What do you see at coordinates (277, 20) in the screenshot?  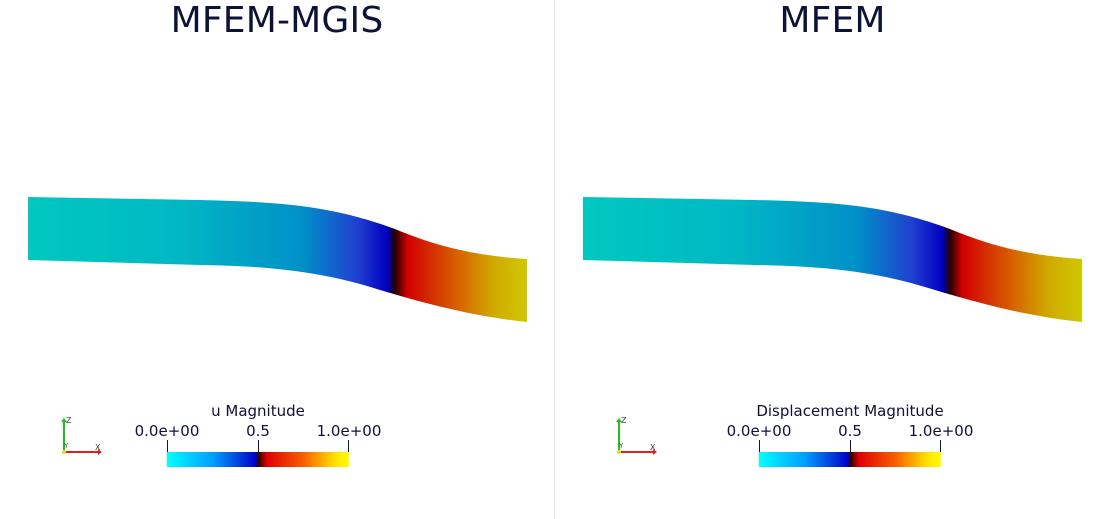 I see `pane-title: MFEM-MGIS` at bounding box center [277, 20].